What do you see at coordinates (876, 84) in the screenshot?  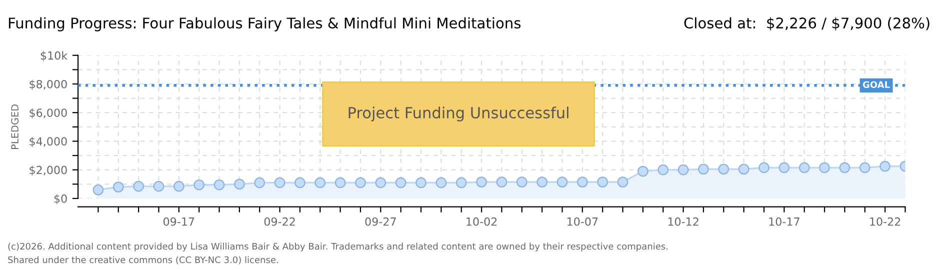 I see `ref-line-label: GOAL` at bounding box center [876, 84].